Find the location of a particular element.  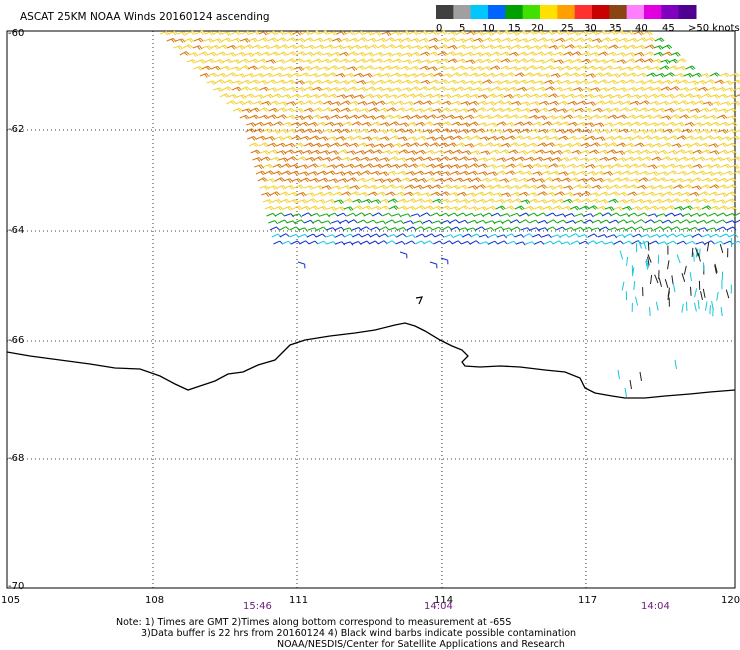

time-label-2: 14:04 is located at coordinates (438, 606).